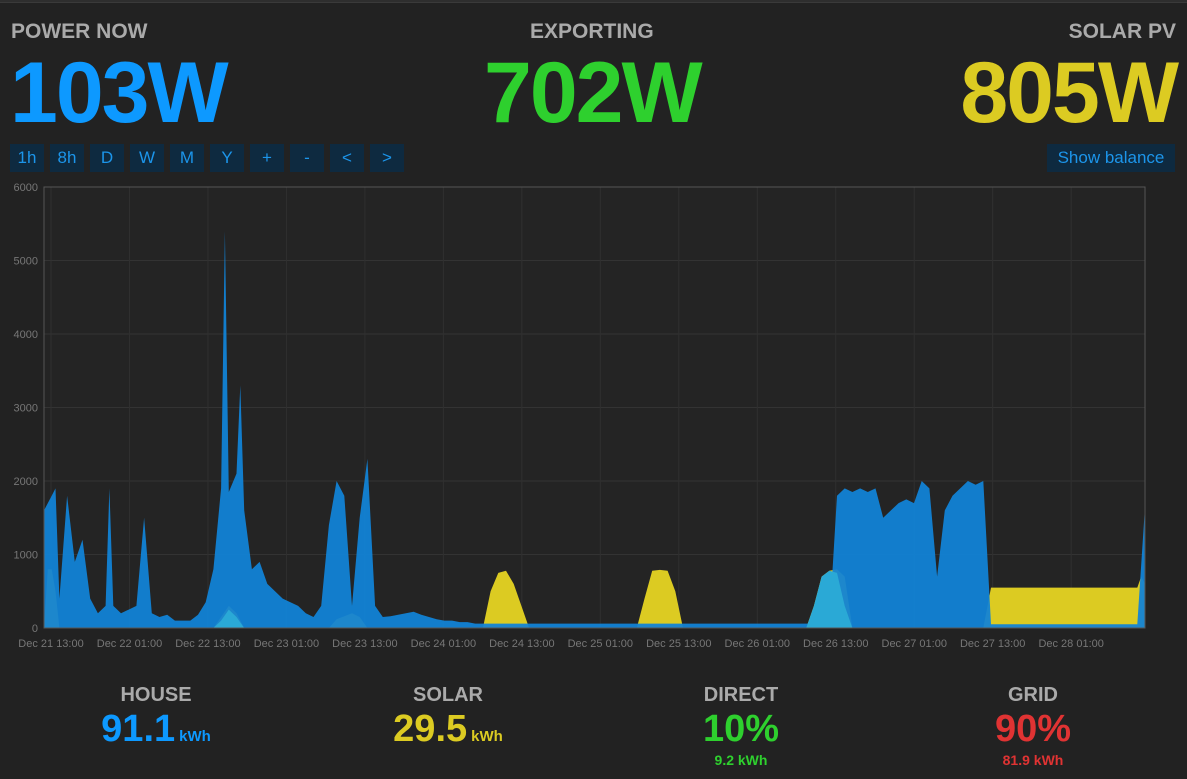 Image resolution: width=1187 pixels, height=779 pixels. I want to click on range-year-button: Y, so click(227, 158).